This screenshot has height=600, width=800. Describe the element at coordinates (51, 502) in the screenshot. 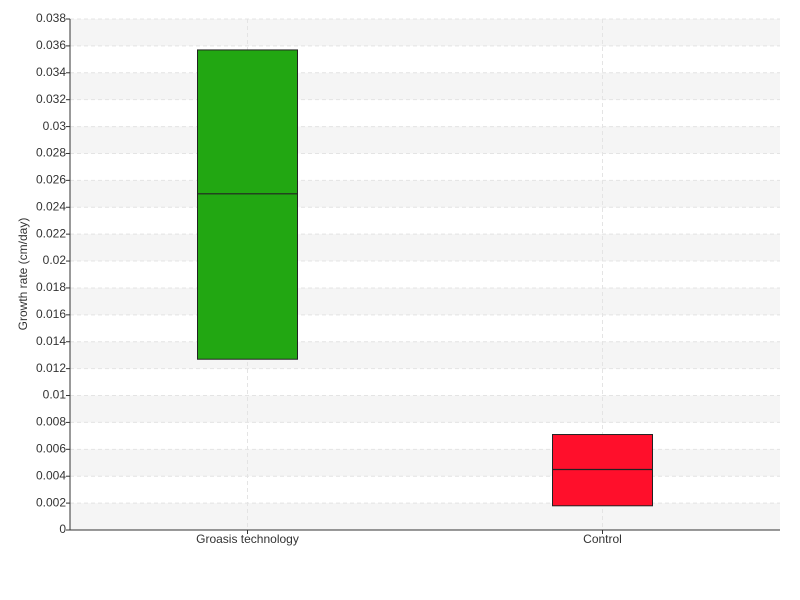

I see `y-tick-label: 0.002` at that location.